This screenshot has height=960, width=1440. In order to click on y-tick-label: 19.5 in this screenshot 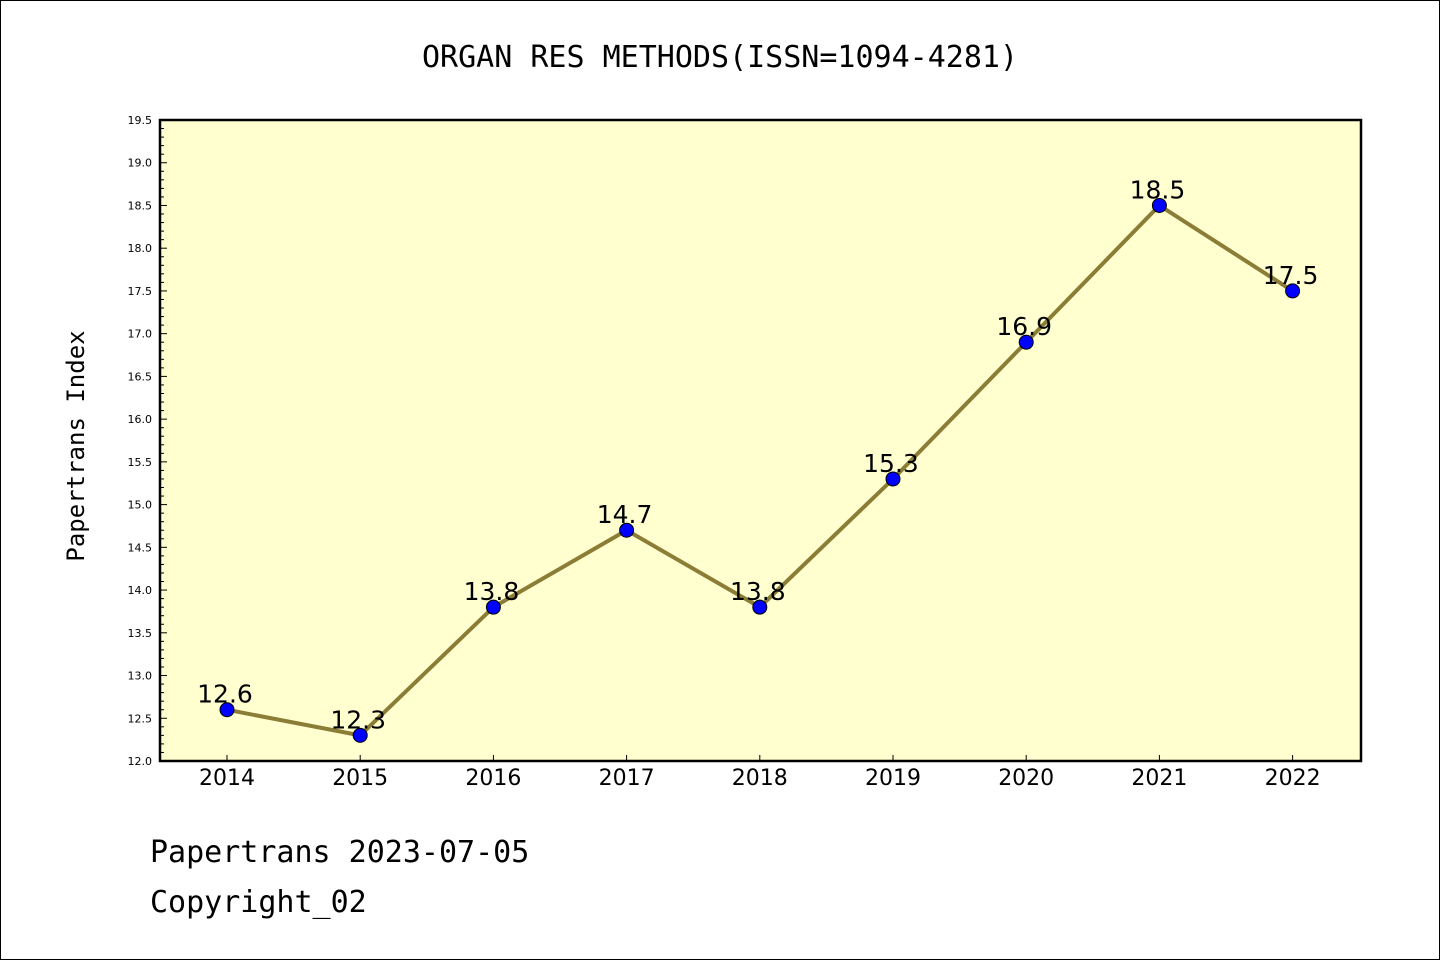, I will do `click(140, 120)`.